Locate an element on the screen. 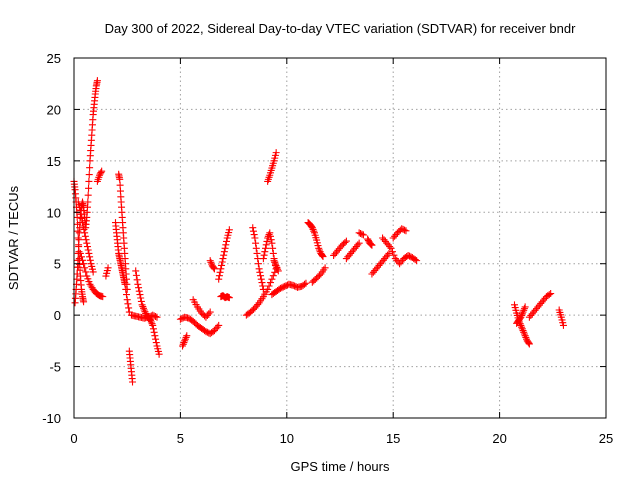 This screenshot has height=480, width=640. x-tick-label: 5 is located at coordinates (180, 438).